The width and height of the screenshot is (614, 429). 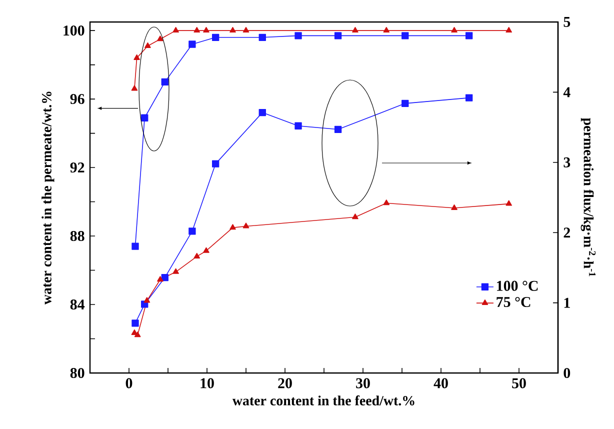 What do you see at coordinates (77, 373) in the screenshot?
I see `y-tick-label: 80` at bounding box center [77, 373].